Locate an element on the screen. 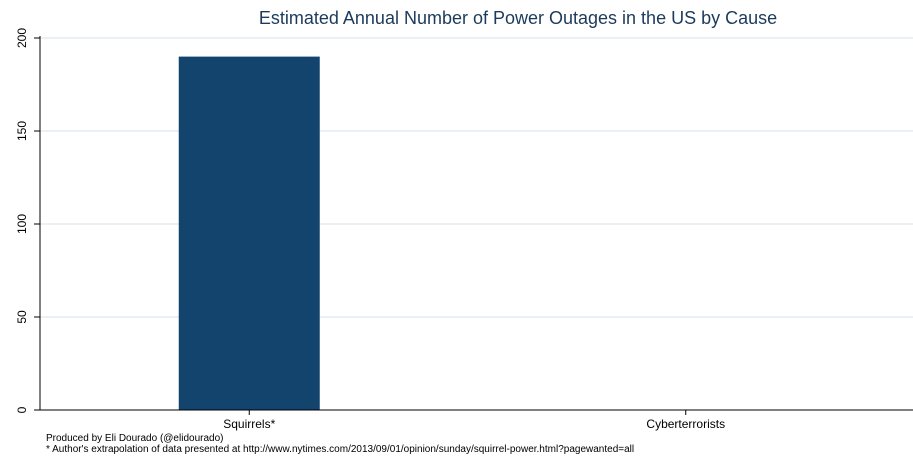  credit-footnote: Produced by Eli Dourado (@elidourado) is located at coordinates (135, 438).